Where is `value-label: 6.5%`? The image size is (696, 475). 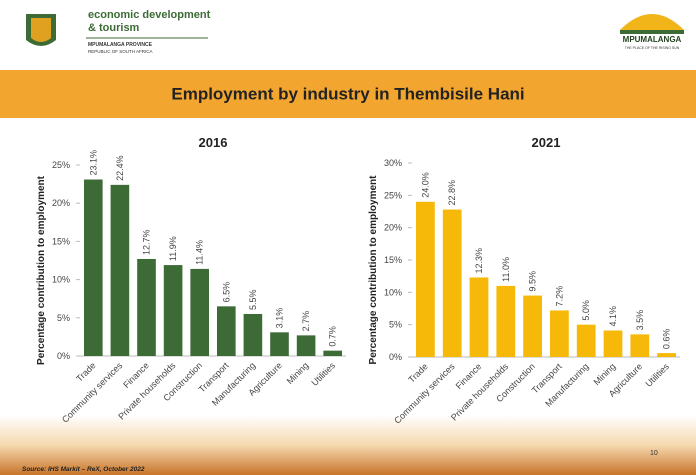
value-label: 6.5% is located at coordinates (226, 292).